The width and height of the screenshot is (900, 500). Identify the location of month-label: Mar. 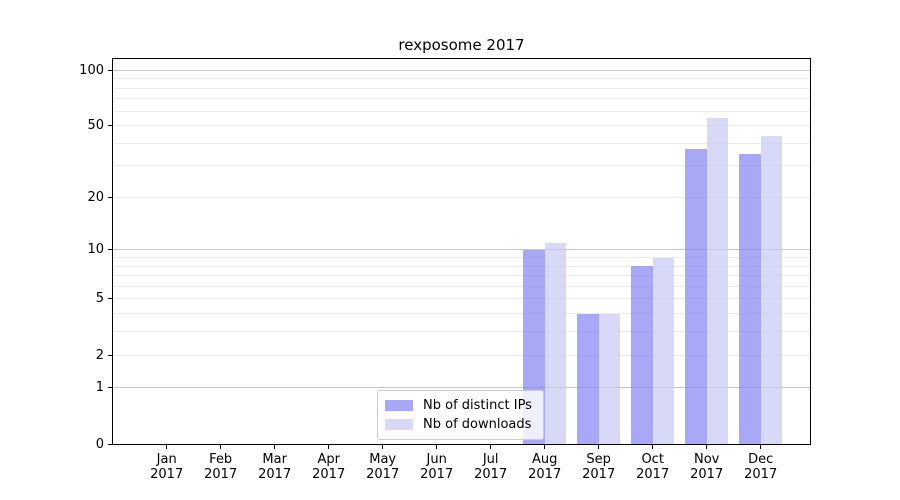
(274, 459).